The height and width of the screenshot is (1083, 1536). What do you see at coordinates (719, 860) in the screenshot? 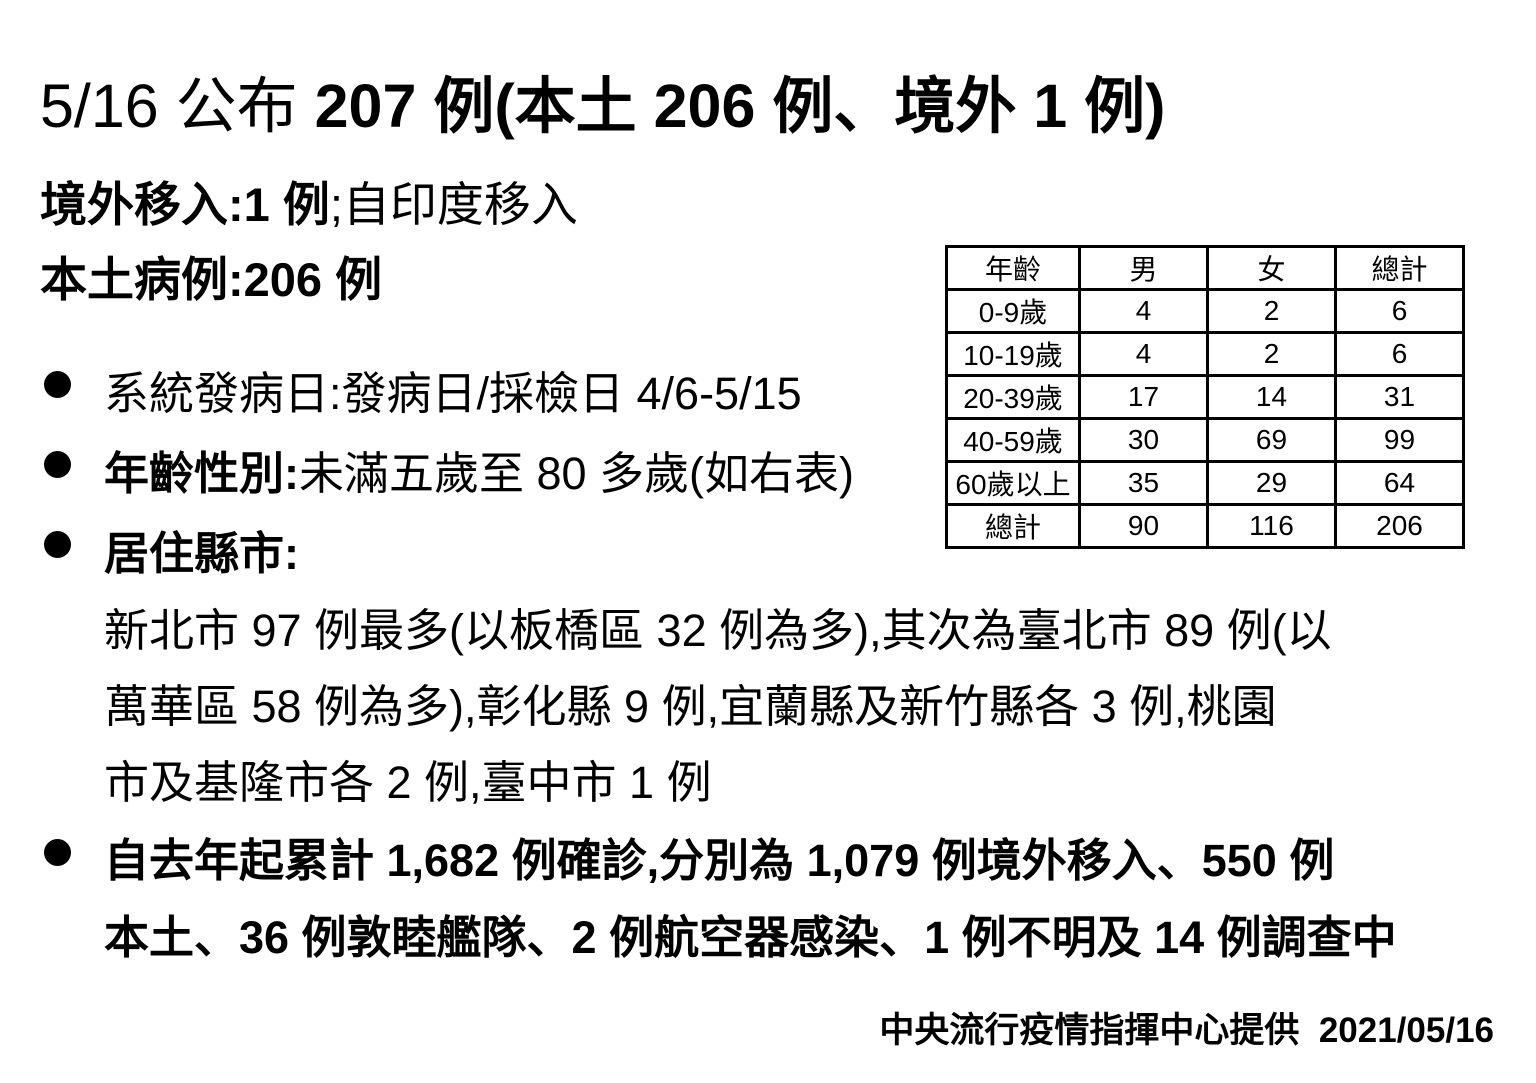
I see `cumulative-total-line: 自去年起累計 1,682 例確診,分別為 1,079 例境外移入、550 例` at bounding box center [719, 860].